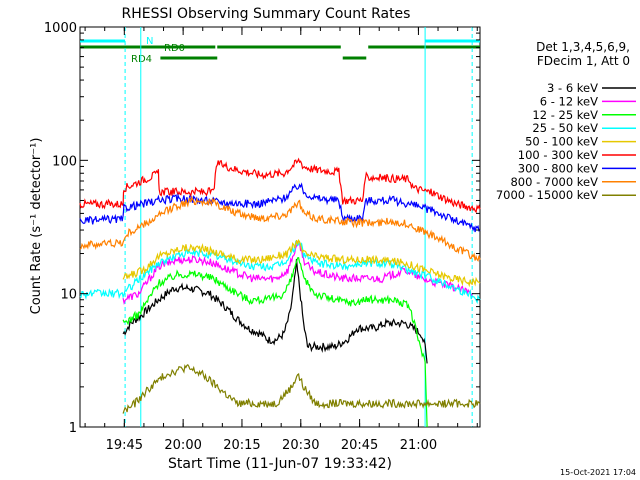 Image resolution: width=640 pixels, height=480 pixels. Describe the element at coordinates (60, 28) in the screenshot. I see `y-tick-label: 1000` at that location.